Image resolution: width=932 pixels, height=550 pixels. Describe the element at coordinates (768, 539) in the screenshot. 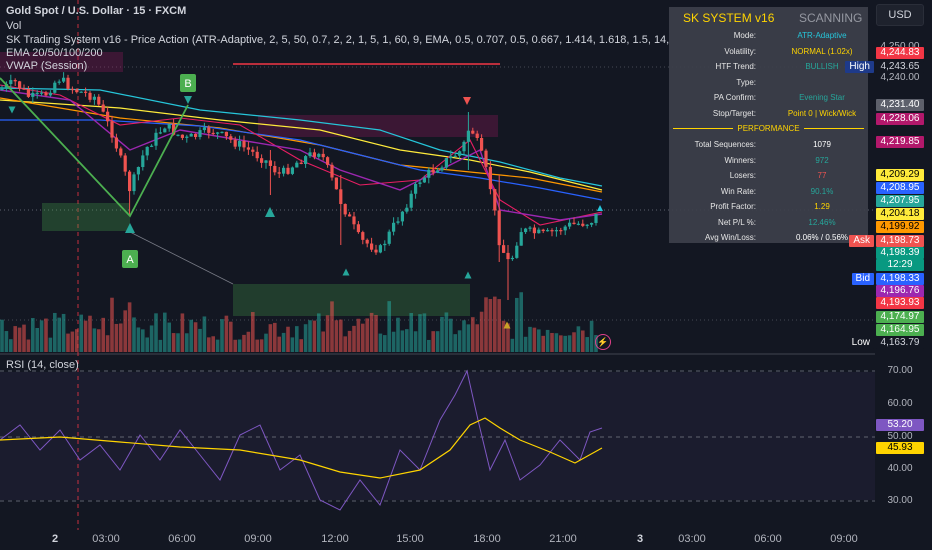

I see `time-tick: 06:00` at that location.